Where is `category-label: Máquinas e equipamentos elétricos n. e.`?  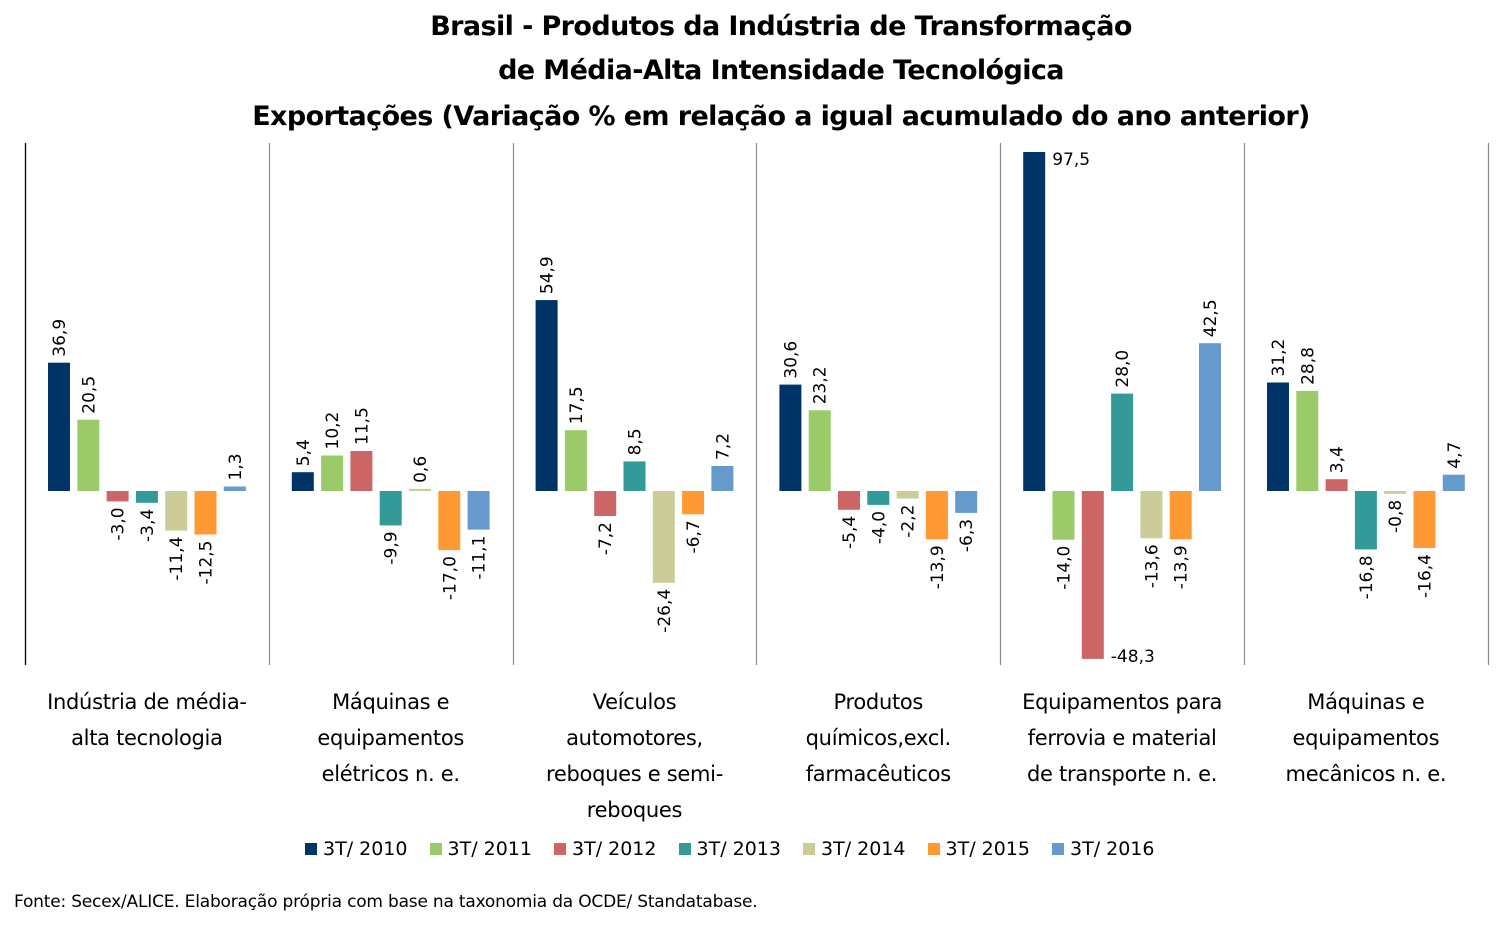
category-label: Máquinas e equipamentos elétricos n. e. is located at coordinates (391, 738).